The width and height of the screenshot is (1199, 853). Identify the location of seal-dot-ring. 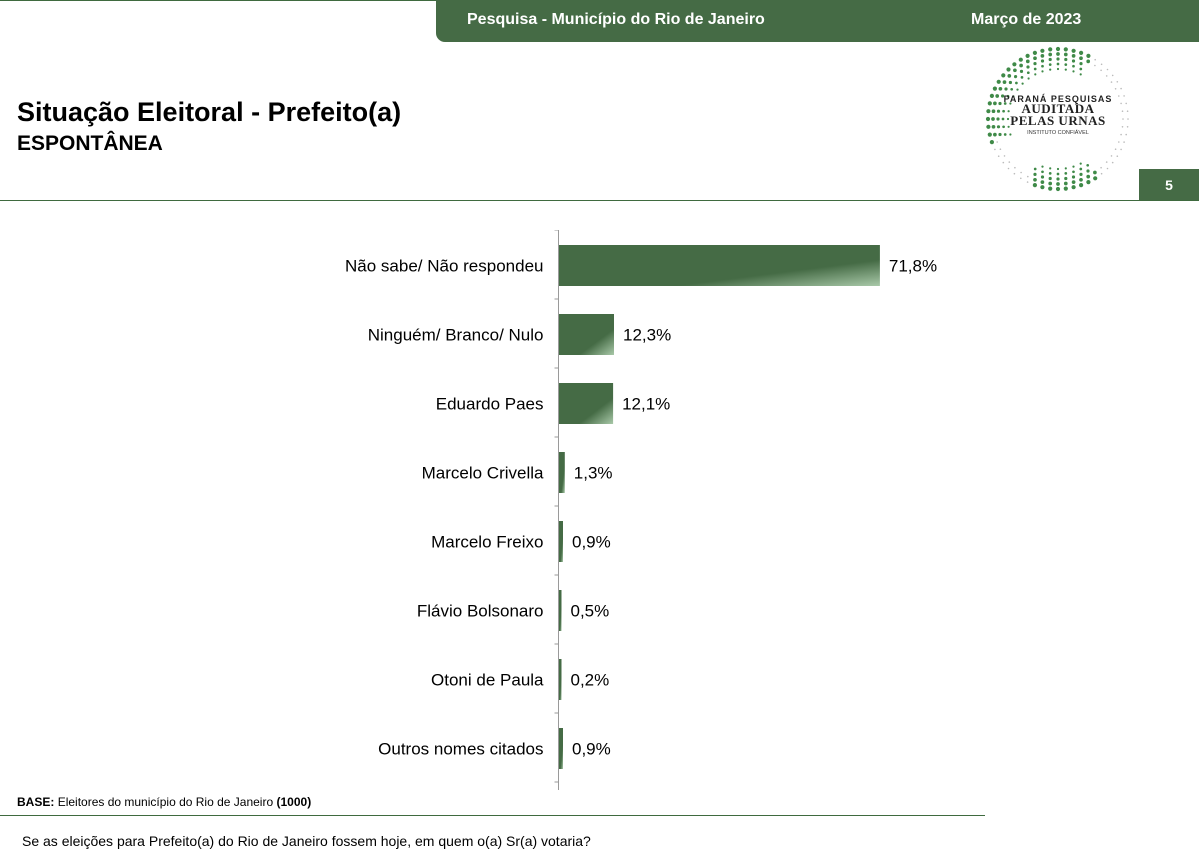
(1057, 119).